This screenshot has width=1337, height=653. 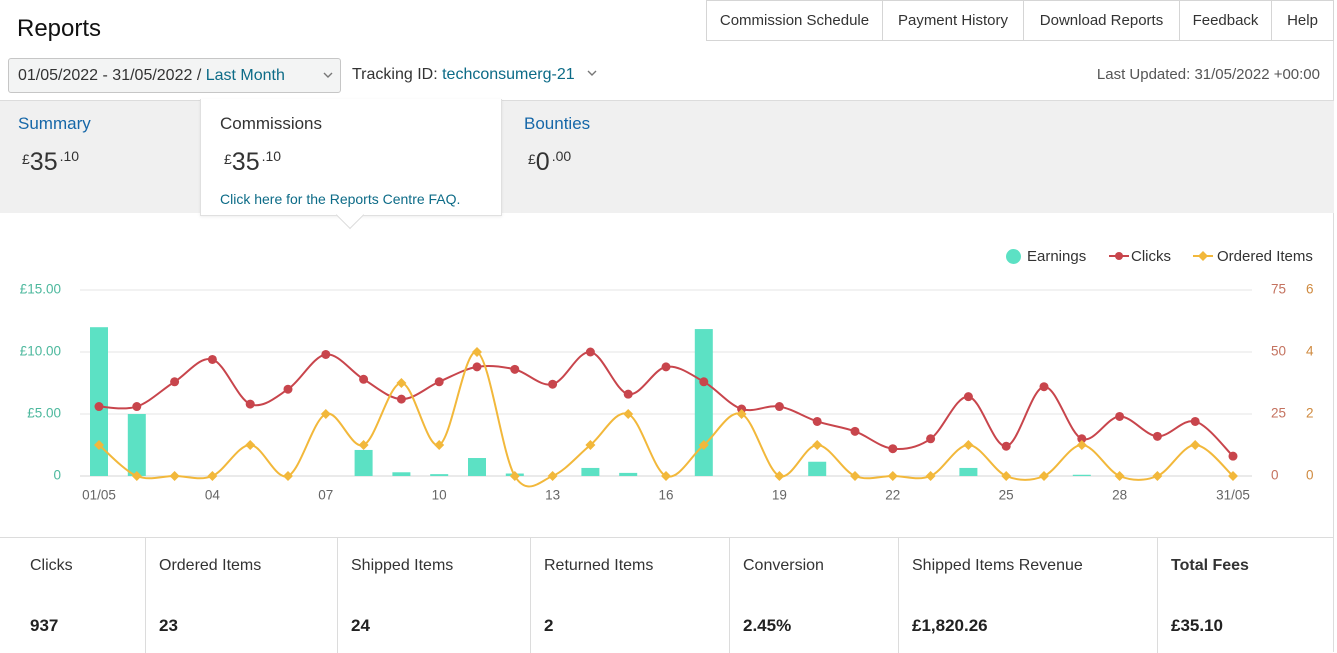 I want to click on x-axis-tick-label: 07, so click(x=325, y=495).